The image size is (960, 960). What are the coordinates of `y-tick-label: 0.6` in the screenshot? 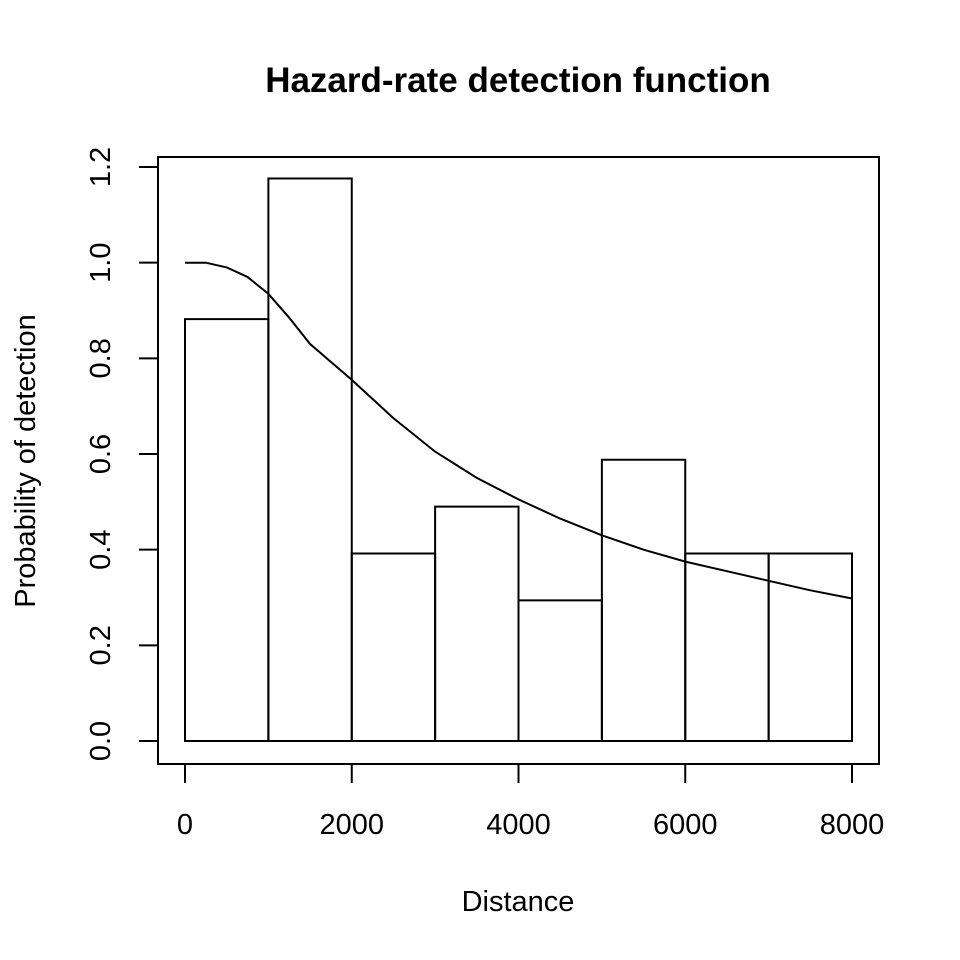 It's located at (101, 454).